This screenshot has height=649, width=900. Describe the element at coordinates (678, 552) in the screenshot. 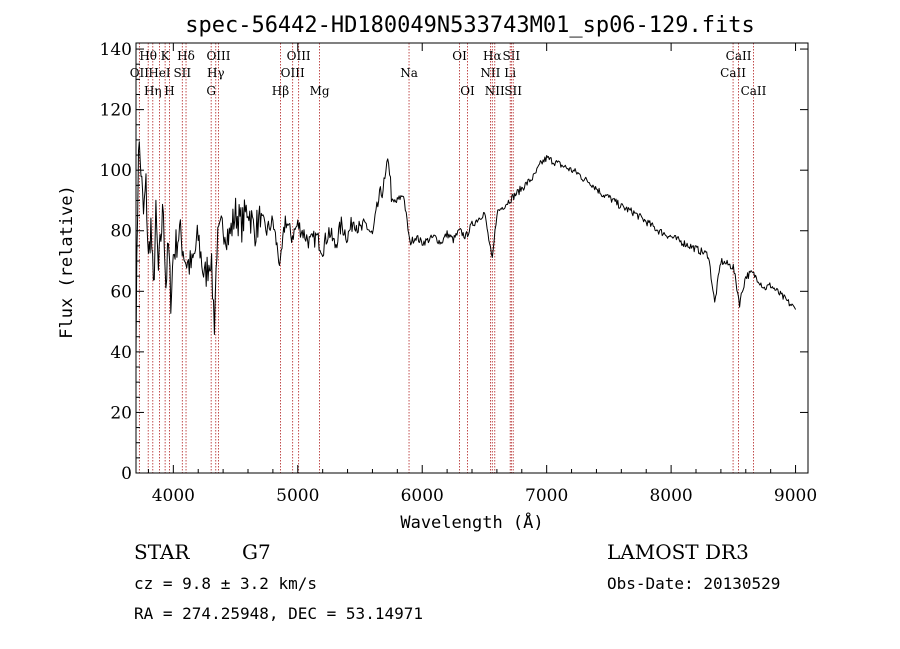

I see `survey-name: LAMOST DR3` at that location.